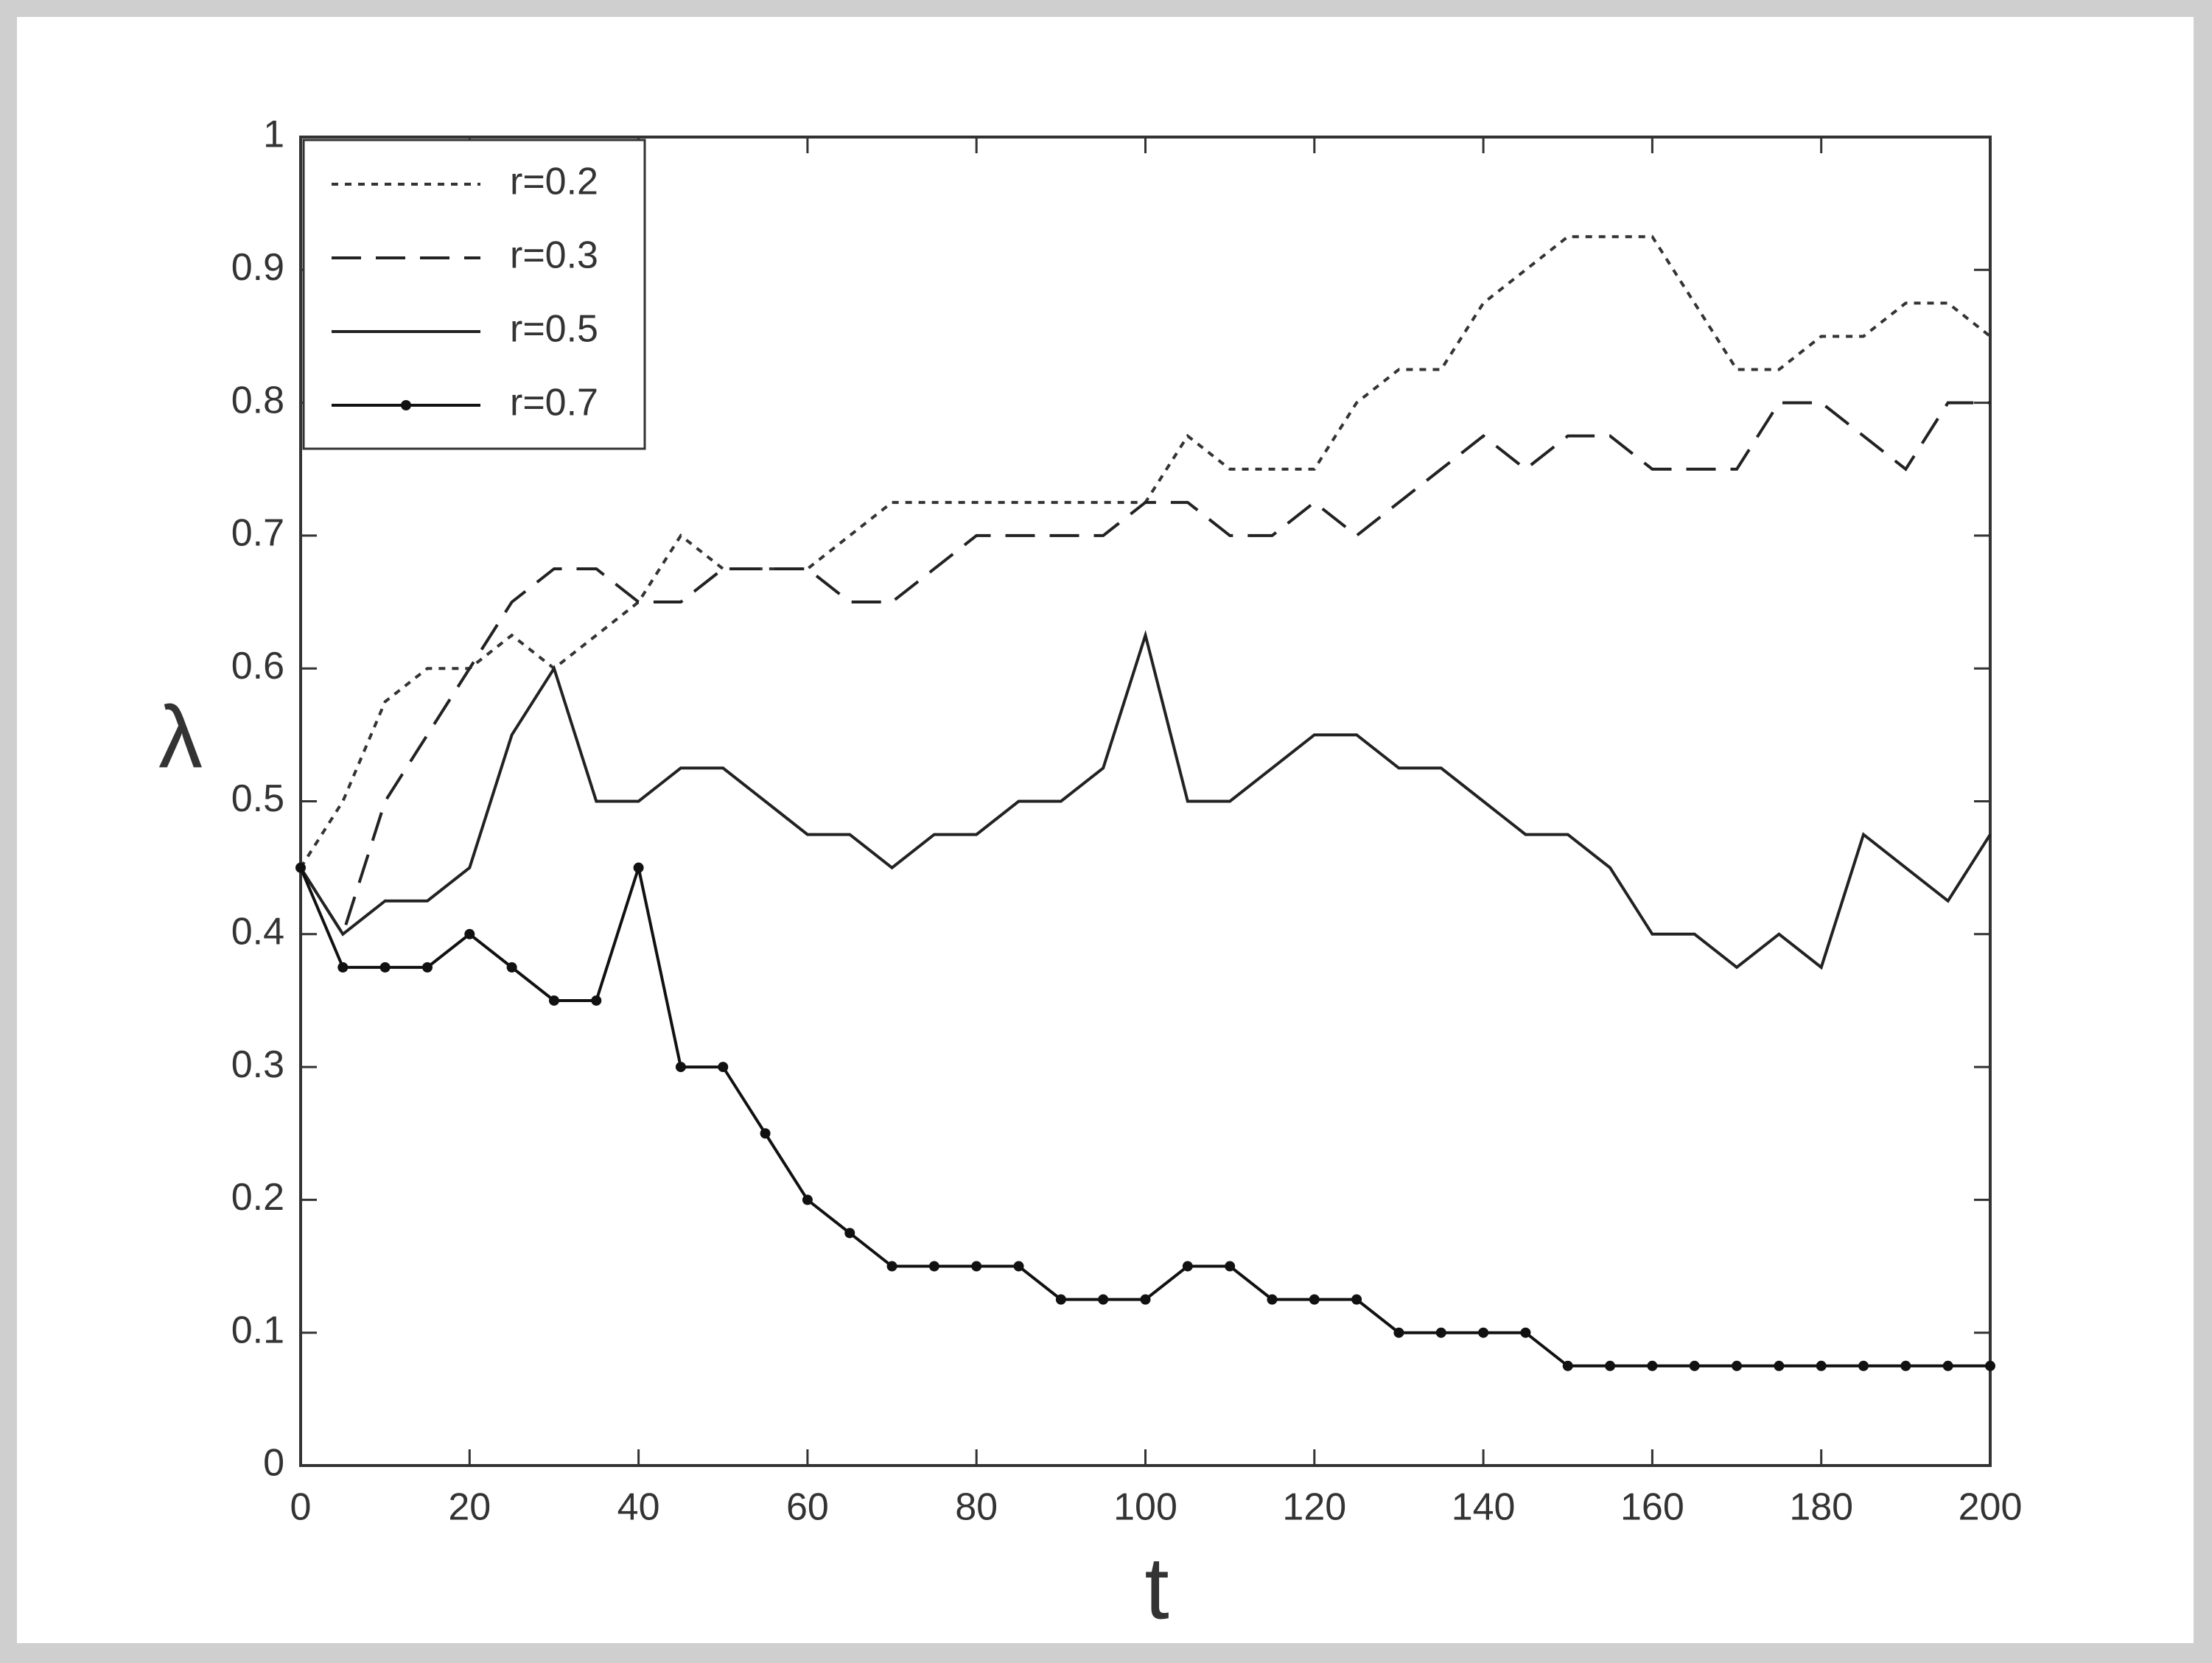 The image size is (2212, 1663). What do you see at coordinates (976, 1507) in the screenshot?
I see `x-tick-label: 80` at bounding box center [976, 1507].